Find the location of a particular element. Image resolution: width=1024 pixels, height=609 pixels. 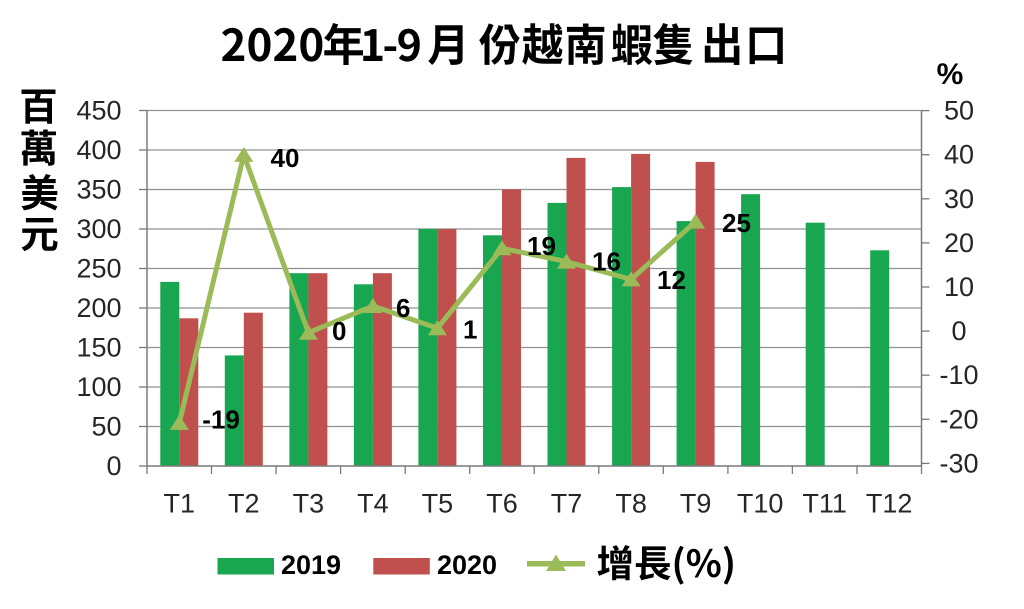

svg-text: T12 is located at coordinates (889, 504).